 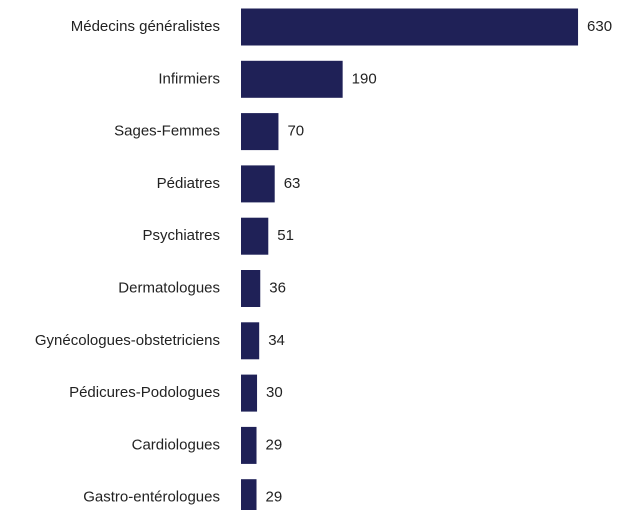 What do you see at coordinates (144, 392) in the screenshot?
I see `category-label: Pédicures-Podologues` at bounding box center [144, 392].